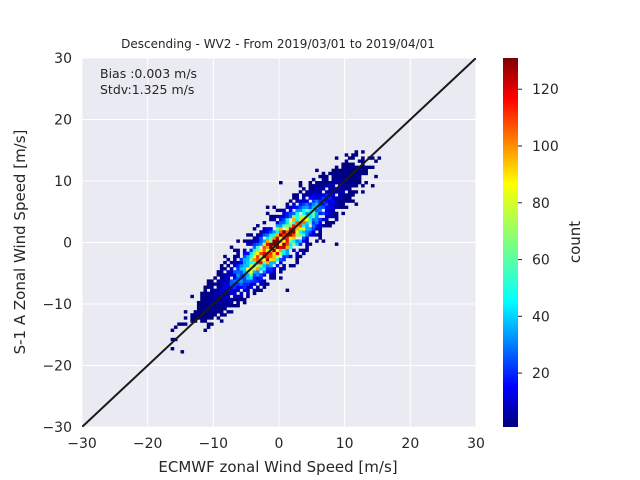 The width and height of the screenshot is (640, 480). Describe the element at coordinates (541, 204) in the screenshot. I see `colorbar-tick-label: 80` at that location.